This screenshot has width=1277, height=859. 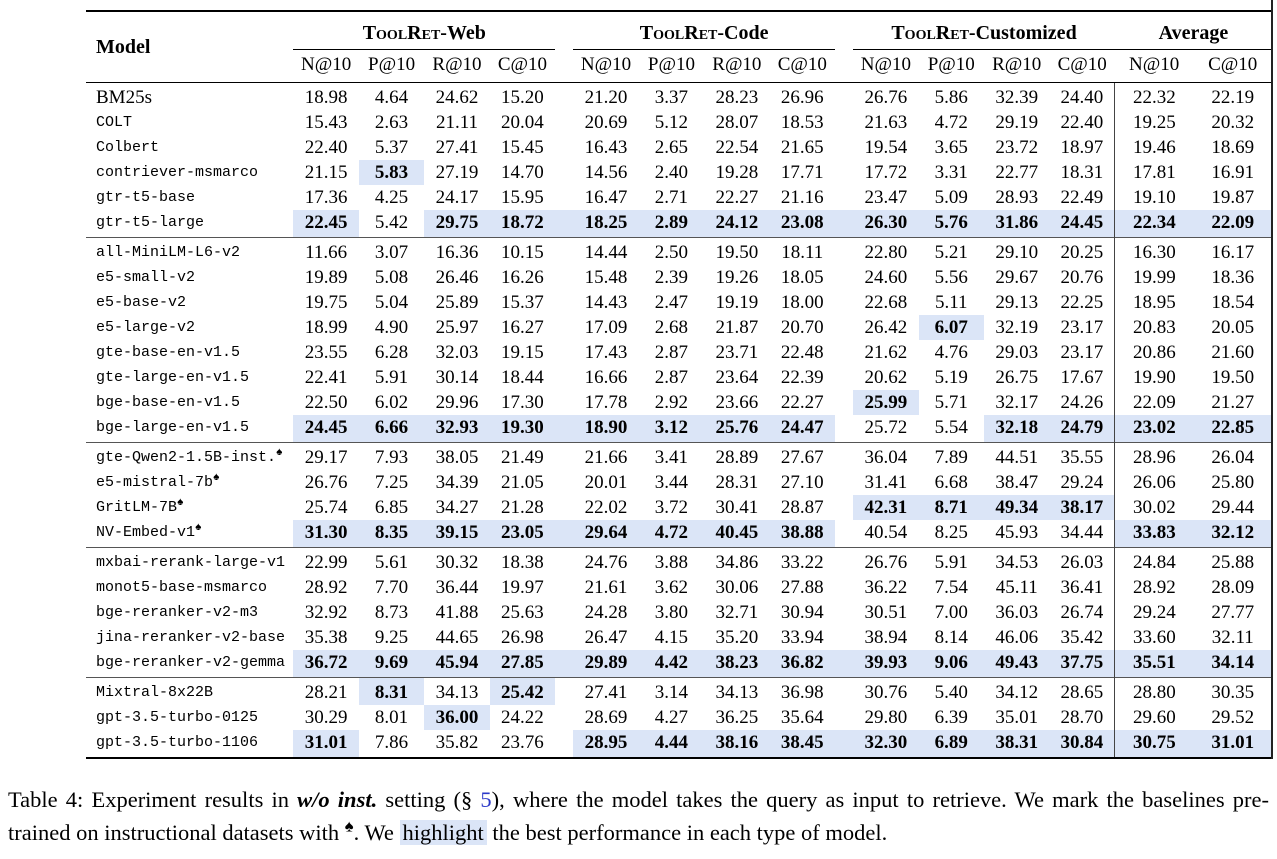 I want to click on group-header: ToolRet-Code, so click(x=704, y=30).